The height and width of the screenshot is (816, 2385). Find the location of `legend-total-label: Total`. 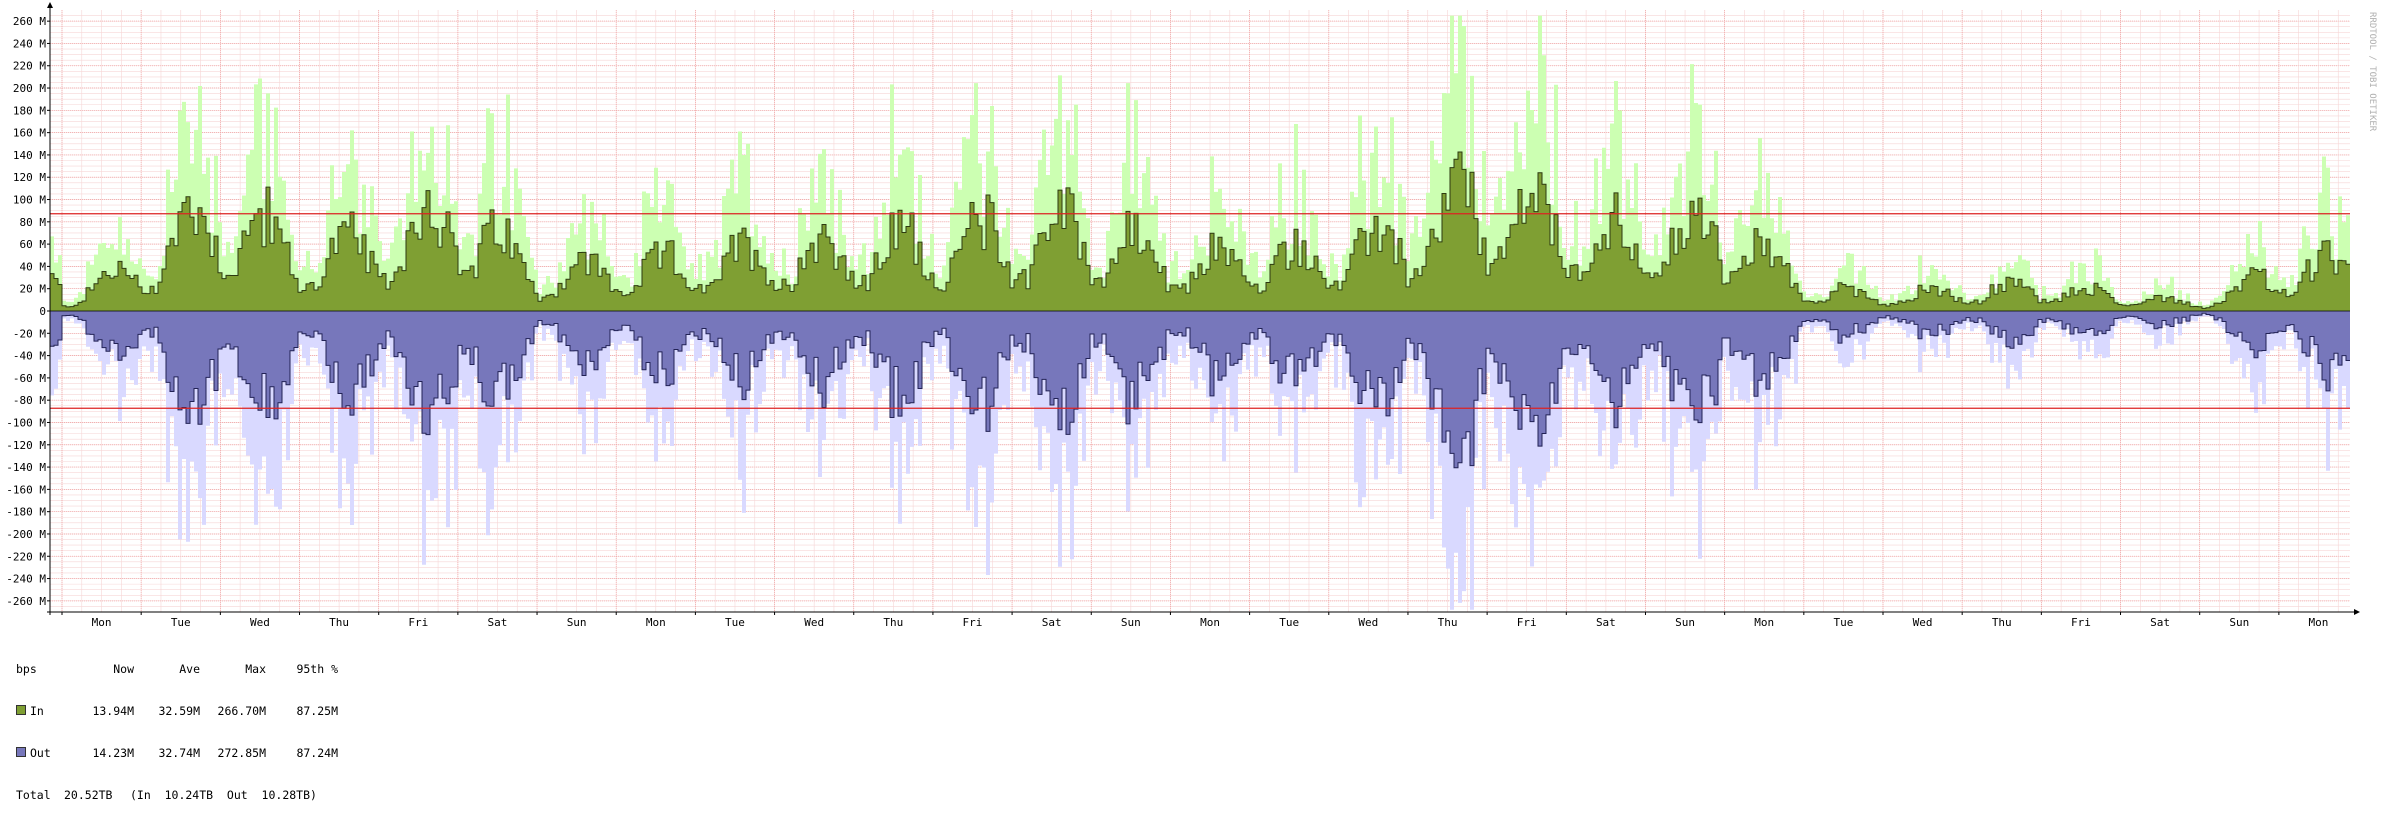

legend-total-label: Total is located at coordinates (33, 795).